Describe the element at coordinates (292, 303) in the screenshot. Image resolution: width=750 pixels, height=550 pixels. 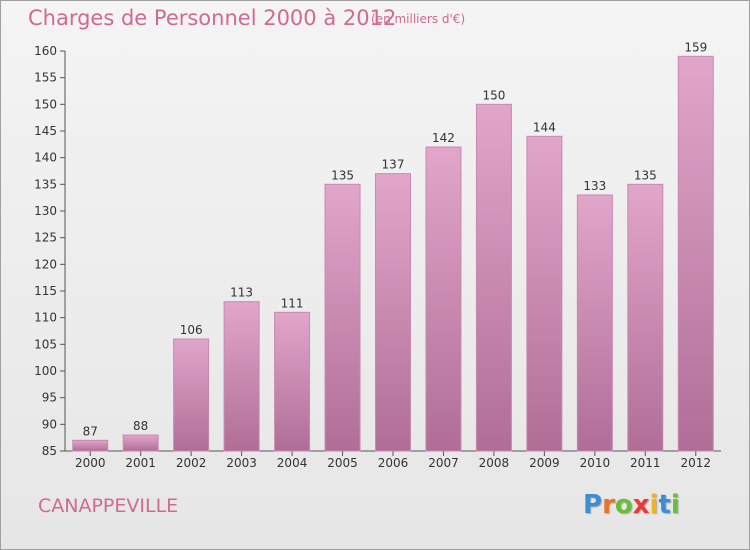
I see `value-label-2004: 111` at that location.